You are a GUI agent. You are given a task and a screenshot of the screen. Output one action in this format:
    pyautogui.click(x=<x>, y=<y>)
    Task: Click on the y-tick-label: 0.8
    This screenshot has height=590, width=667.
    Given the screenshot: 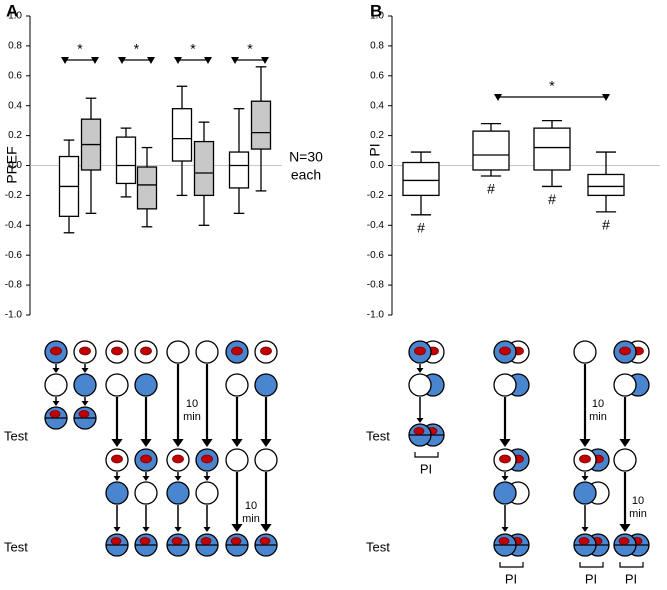 What is the action you would take?
    pyautogui.click(x=377, y=46)
    